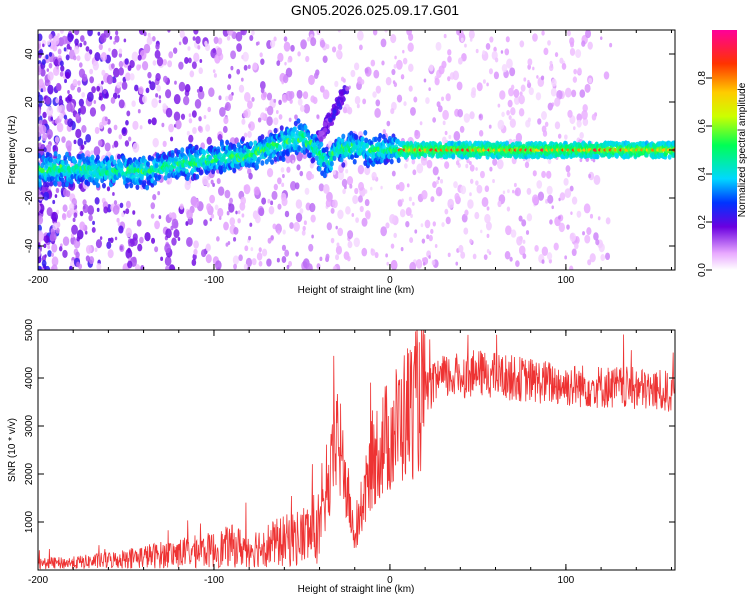 The width and height of the screenshot is (750, 605). Describe the element at coordinates (29, 54) in the screenshot. I see `spectrogram-ytick-label: 40` at that location.